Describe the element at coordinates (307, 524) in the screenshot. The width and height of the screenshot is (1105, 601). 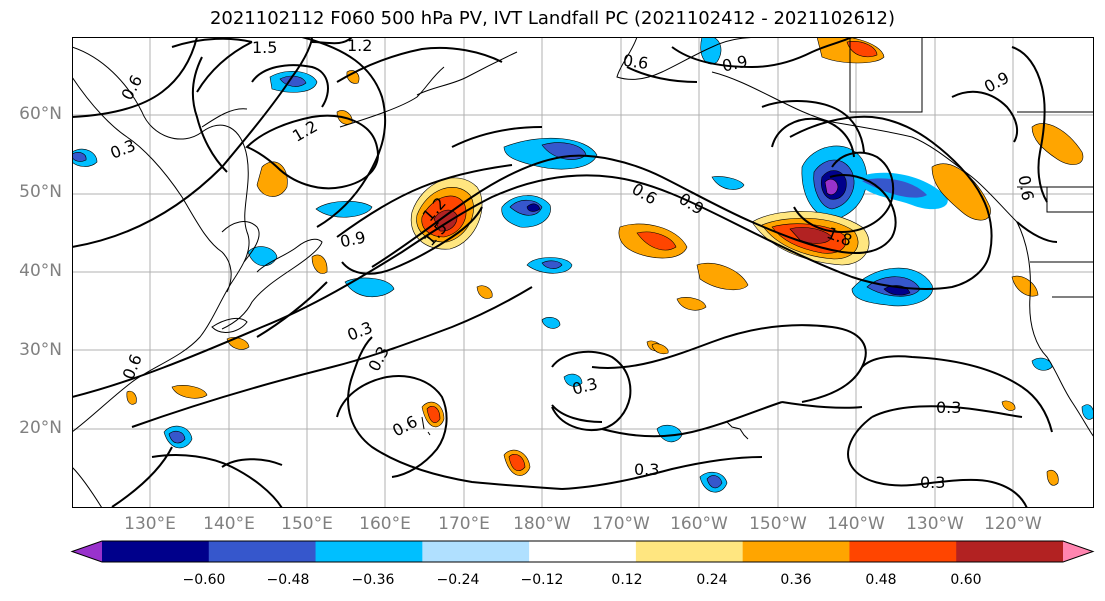
I see `lon-label-150e: 150°E` at that location.